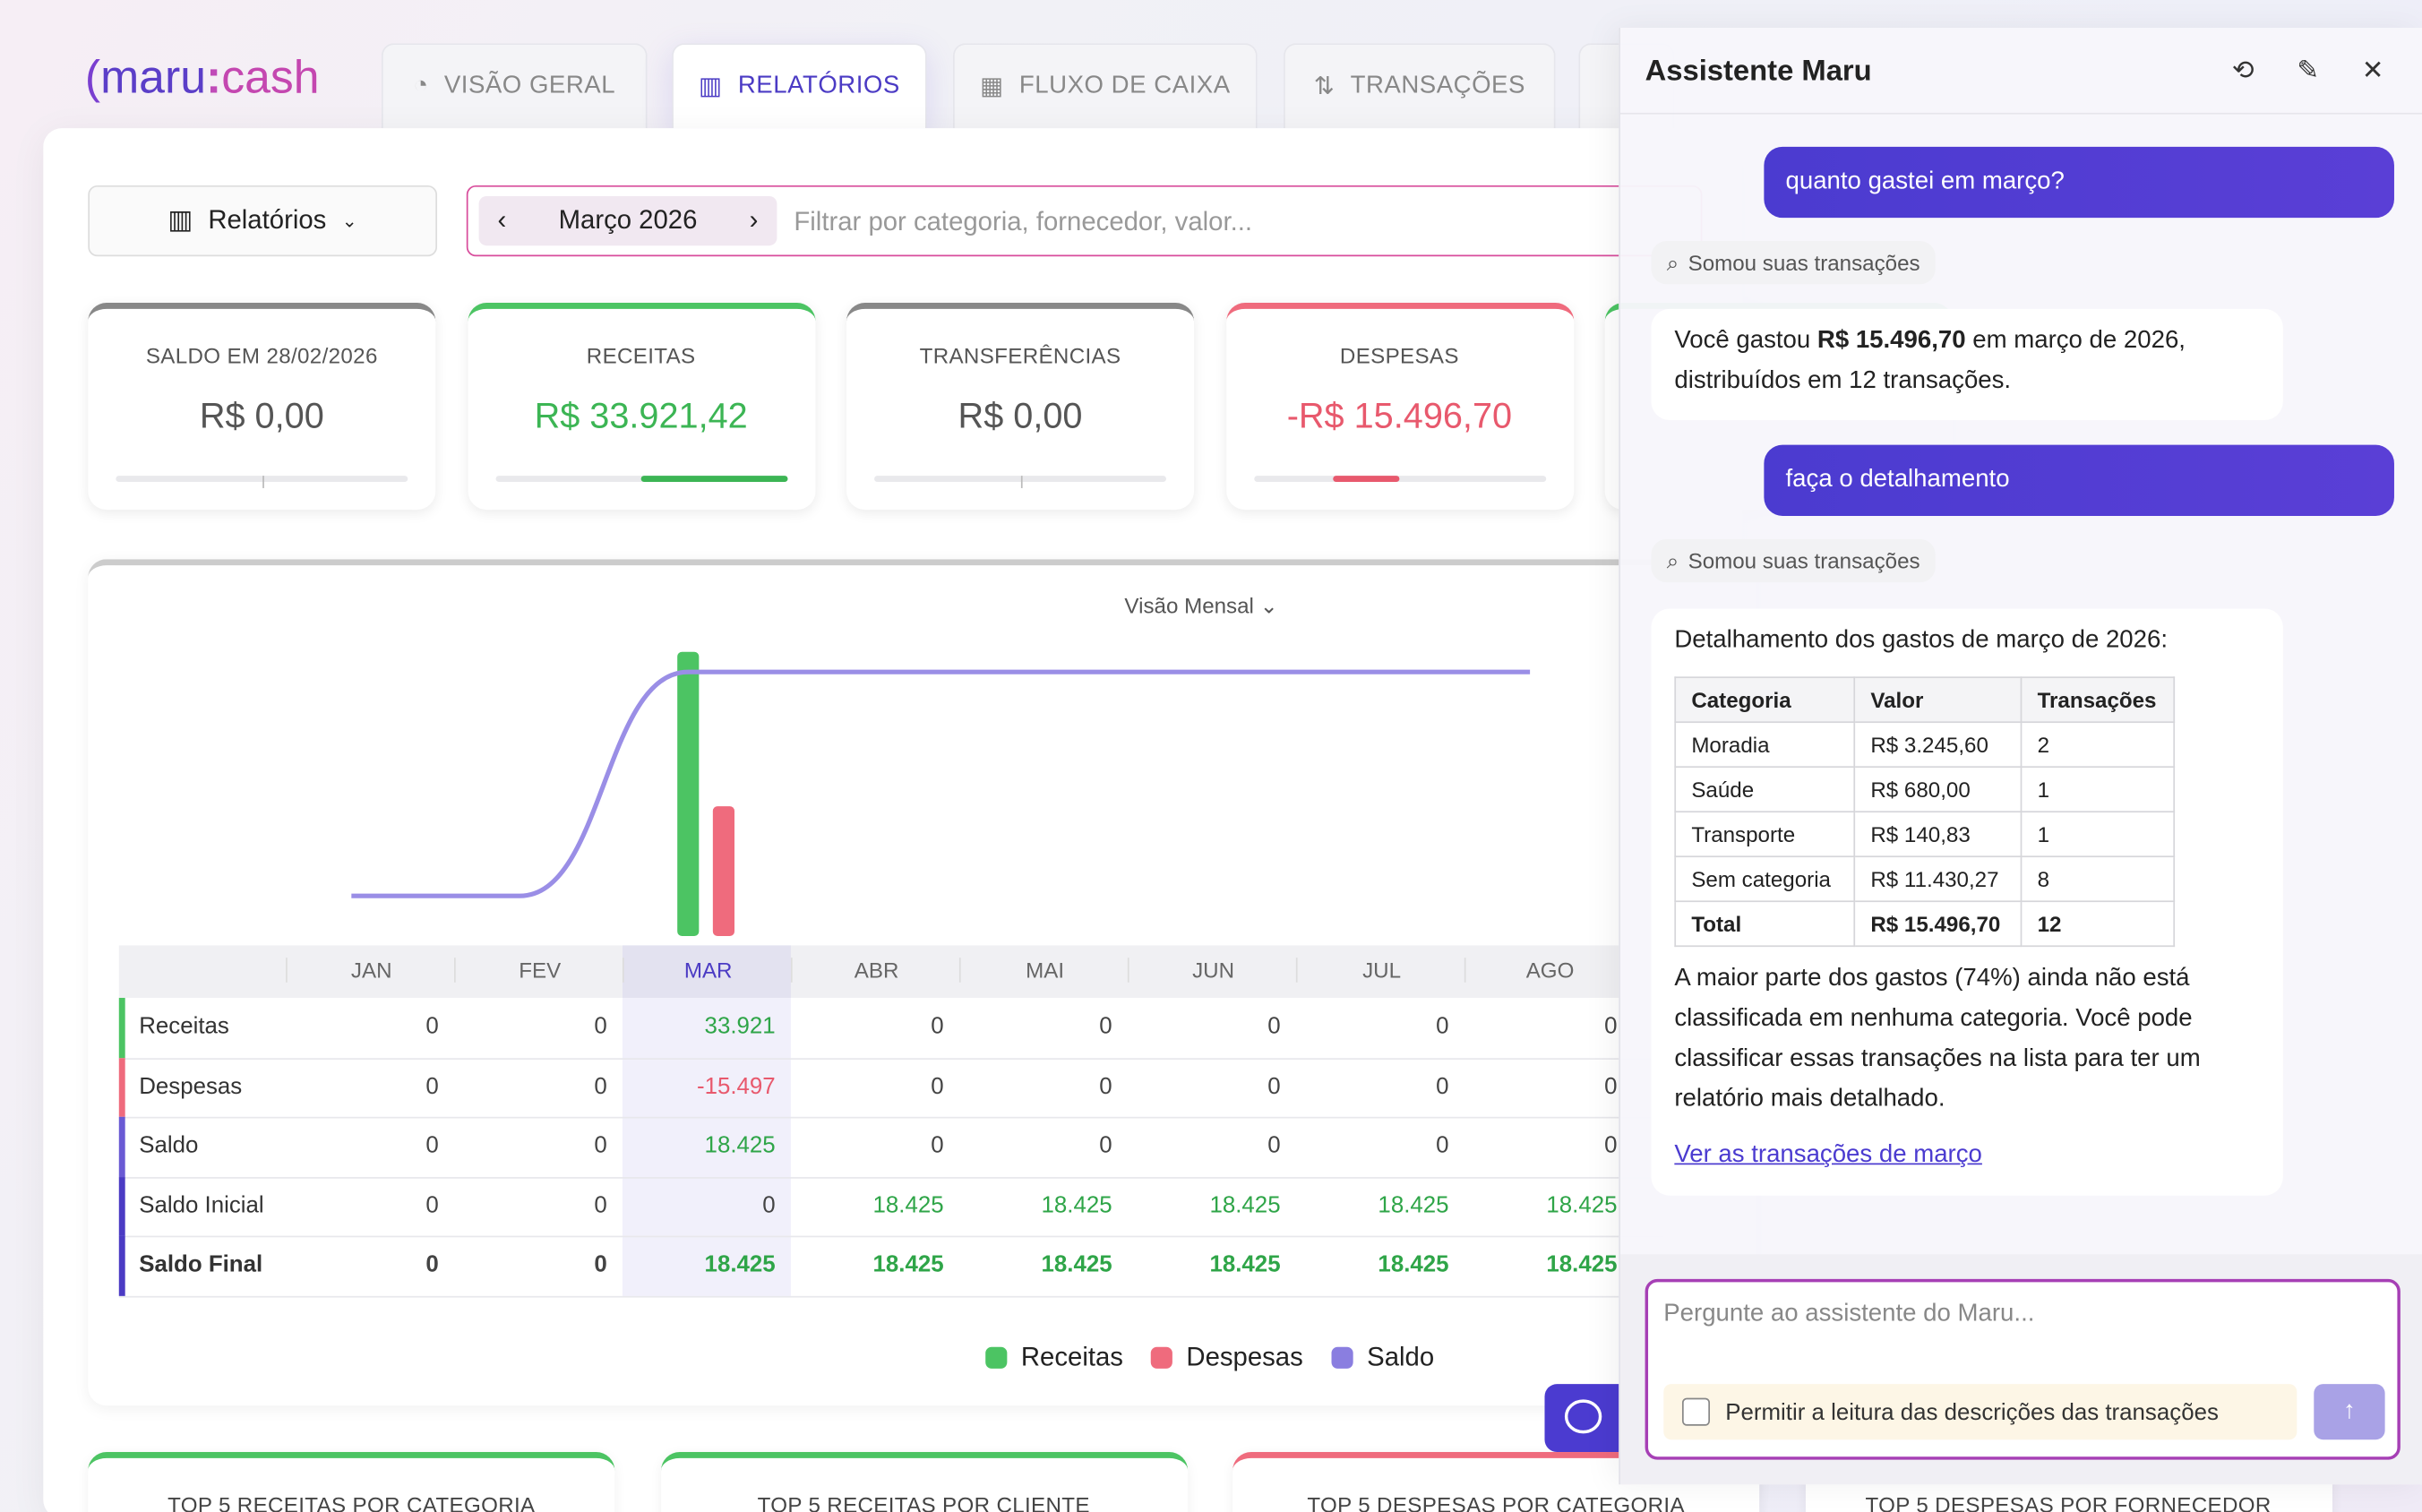 This screenshot has height=1512, width=2422. What do you see at coordinates (740, 1027) in the screenshot?
I see `cell: 33.921` at bounding box center [740, 1027].